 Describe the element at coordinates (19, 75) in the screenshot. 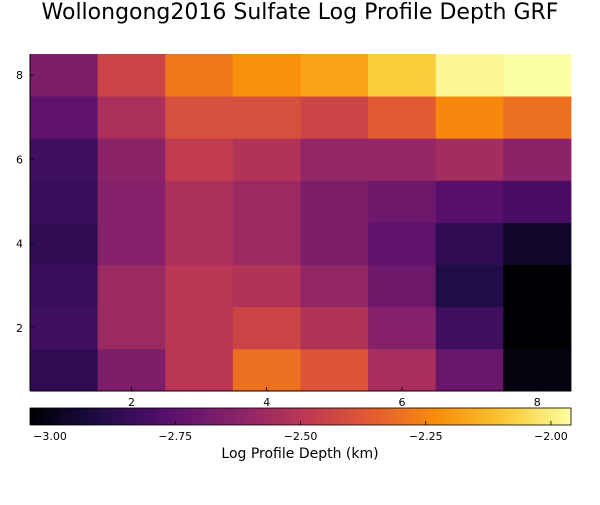

I see `y-tick-label: 8` at that location.